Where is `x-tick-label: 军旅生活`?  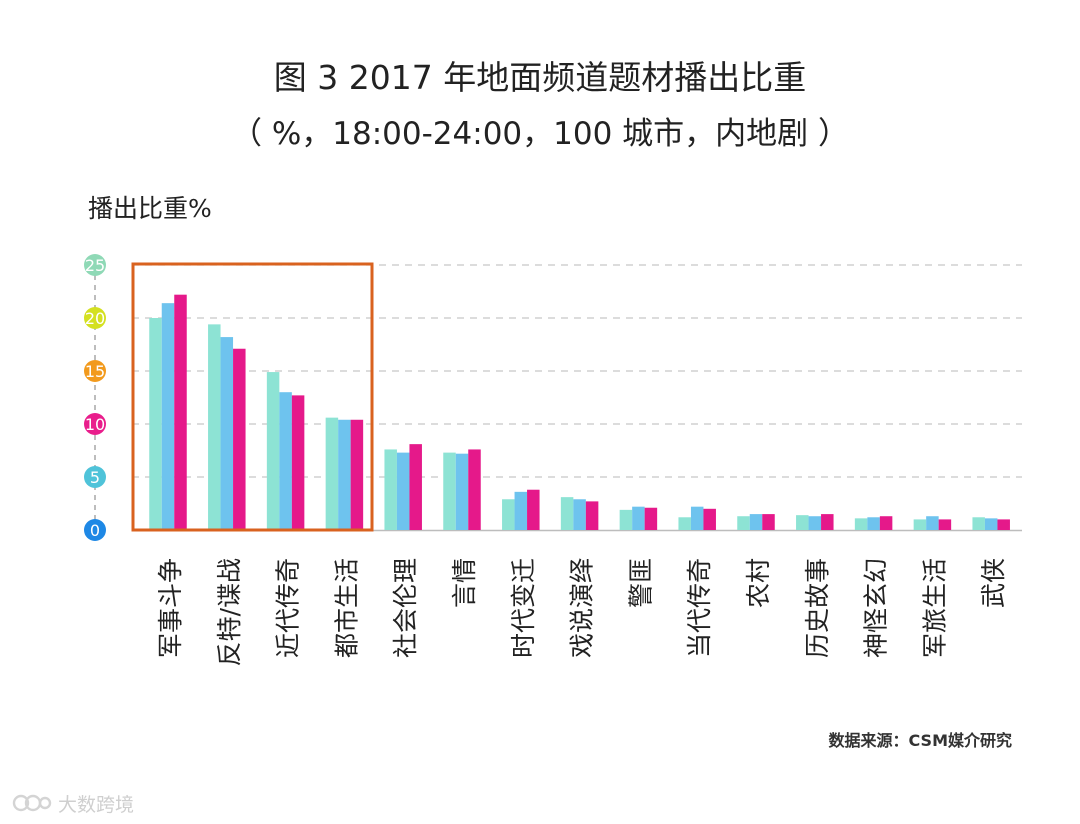 x-tick-label: 军旅生活 is located at coordinates (934, 608).